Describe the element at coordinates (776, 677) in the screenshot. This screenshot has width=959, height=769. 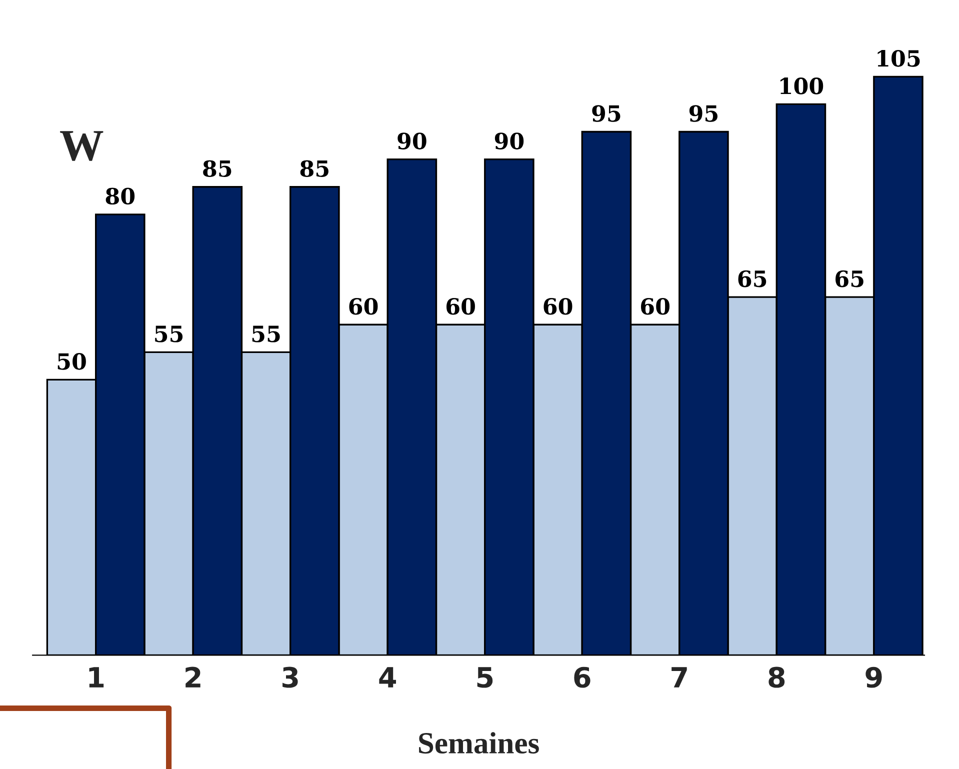
I see `x-tick-label: 8` at that location.